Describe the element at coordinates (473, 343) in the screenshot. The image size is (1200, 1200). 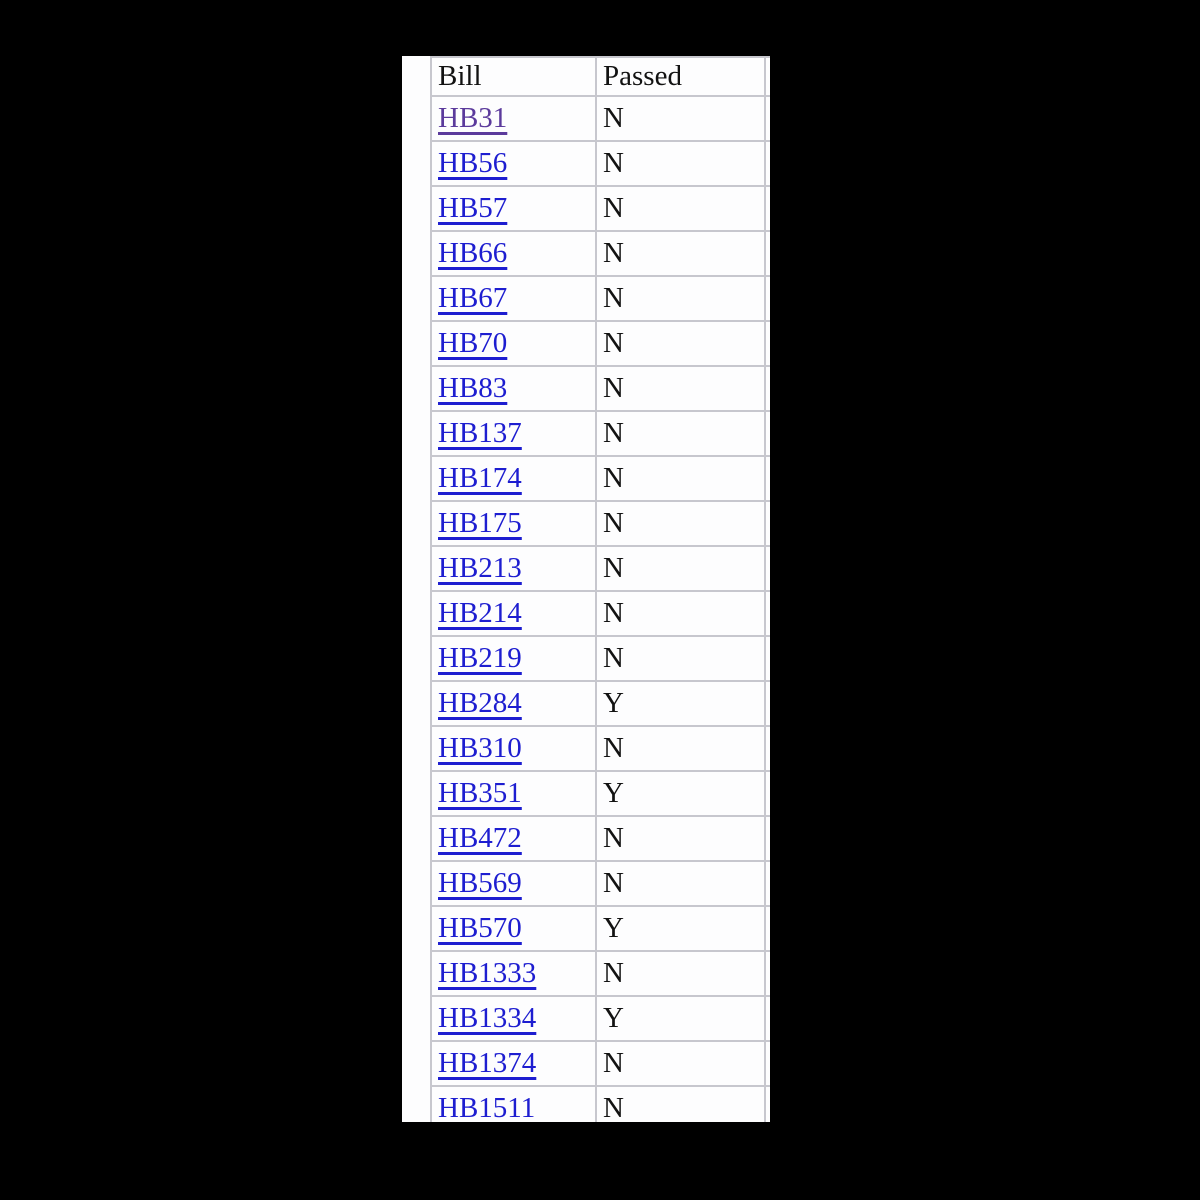
I see `bill-link: HB70` at that location.